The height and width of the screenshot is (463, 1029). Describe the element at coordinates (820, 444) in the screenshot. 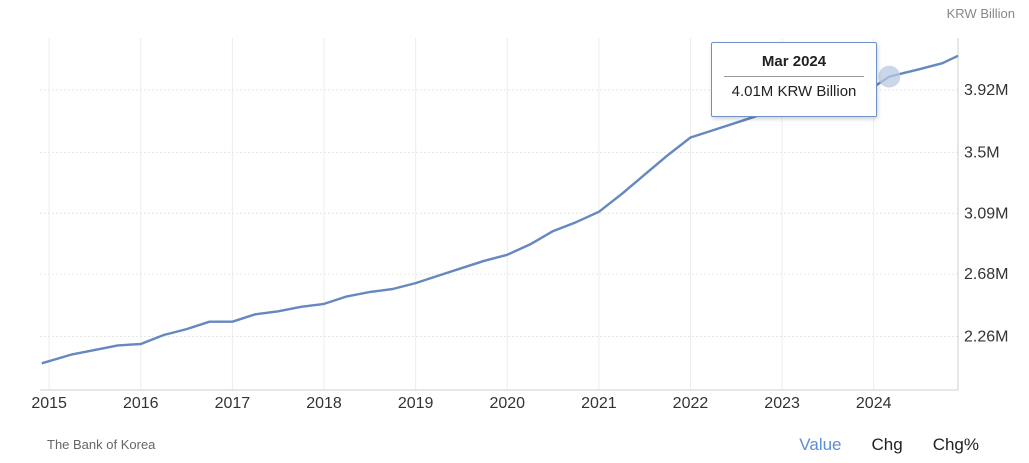

I see `tab-value: Value` at that location.